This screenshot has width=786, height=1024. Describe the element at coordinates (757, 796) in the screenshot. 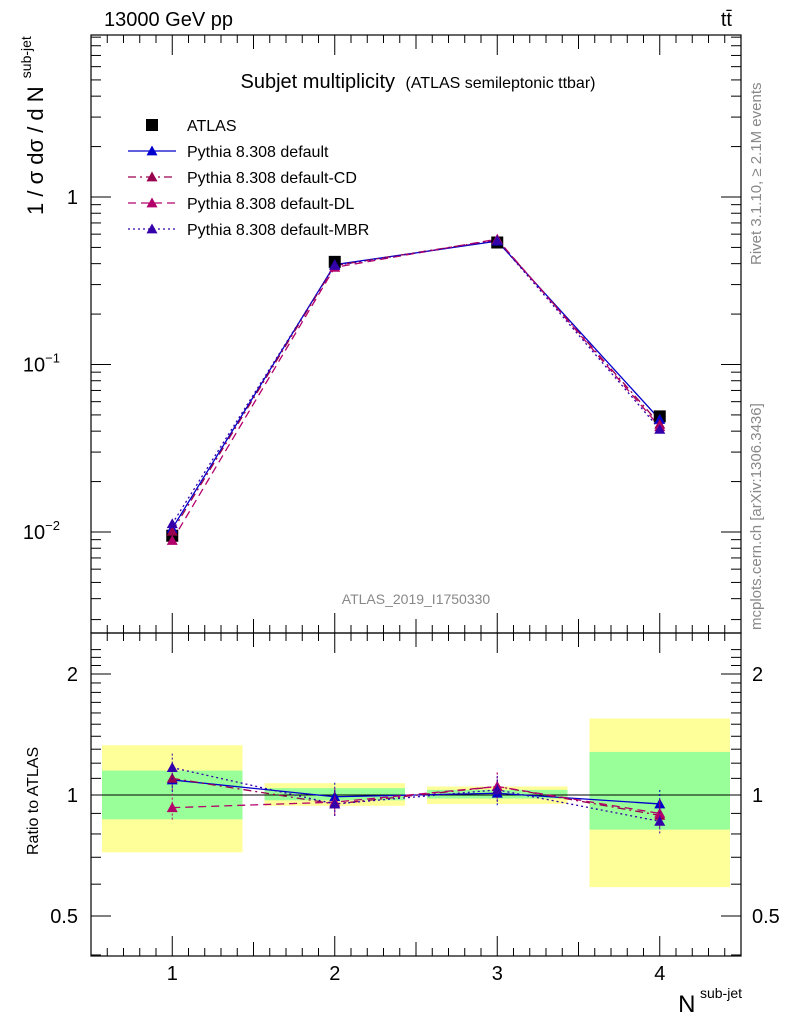

I see `ratio-y-tick-label-right: 1` at that location.